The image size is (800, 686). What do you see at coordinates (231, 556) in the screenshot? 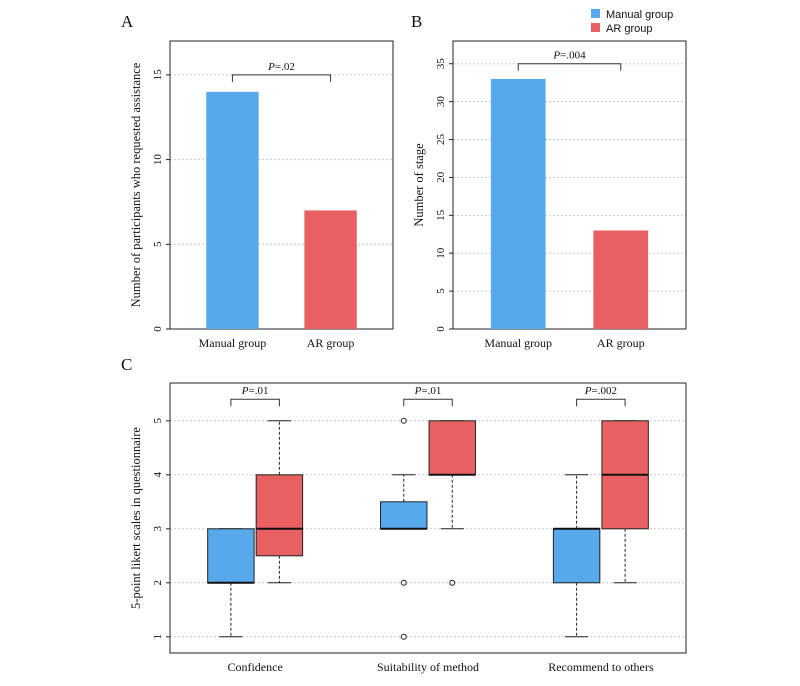
I see `panel-c-manual-group-confidence-box` at bounding box center [231, 556].